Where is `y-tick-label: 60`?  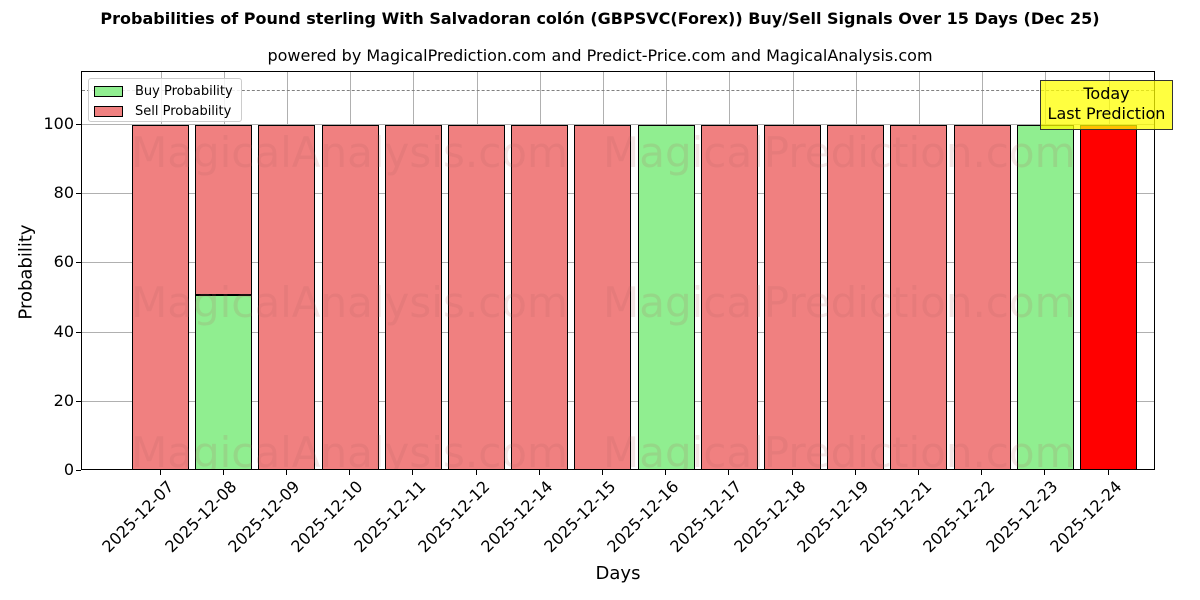
y-tick-label: 60 is located at coordinates (63, 262).